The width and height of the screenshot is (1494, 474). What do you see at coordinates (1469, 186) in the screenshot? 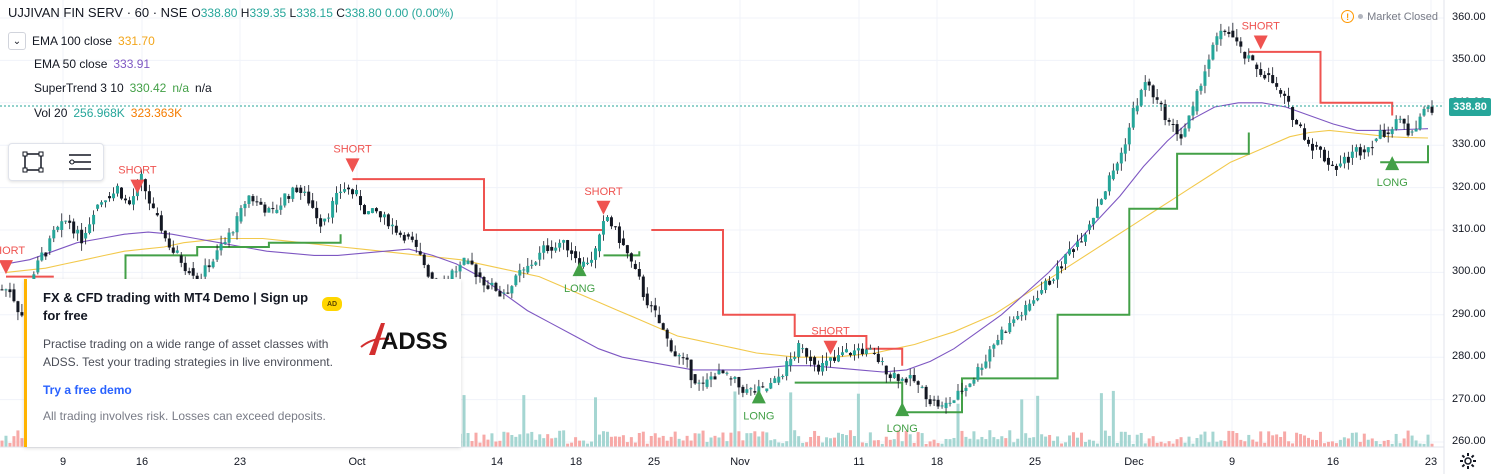
I see `price-axis-label: 320.00` at bounding box center [1469, 186].